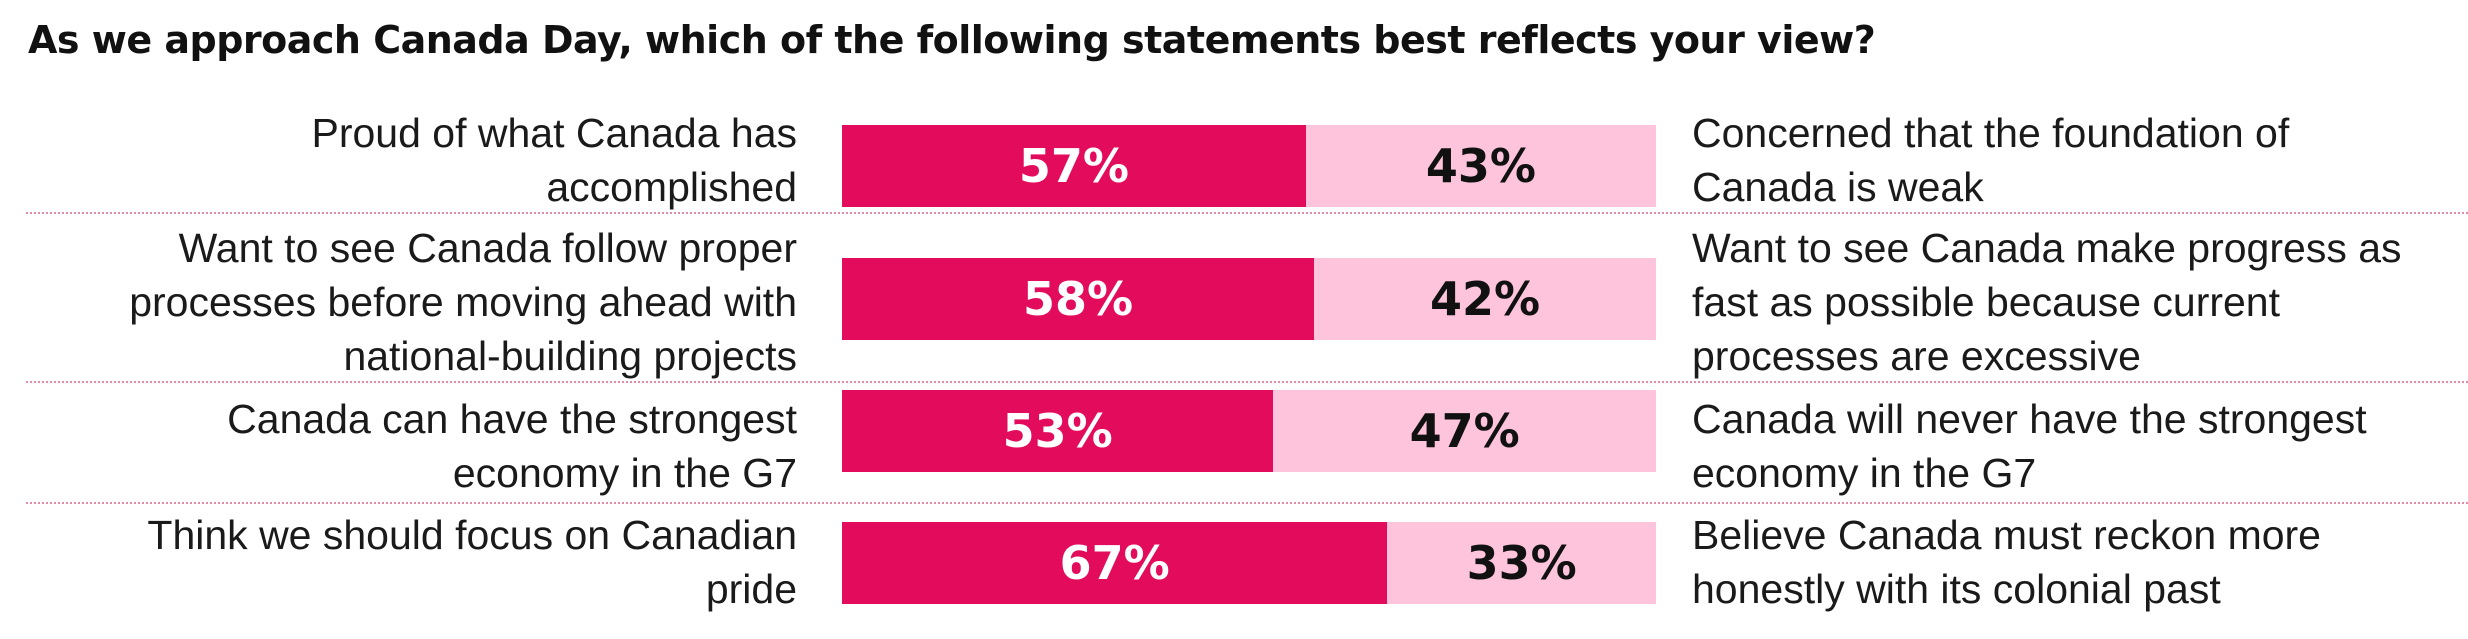 The height and width of the screenshot is (639, 2468). I want to click on left-statement-line: processes before moving ahead with, so click(463, 302).